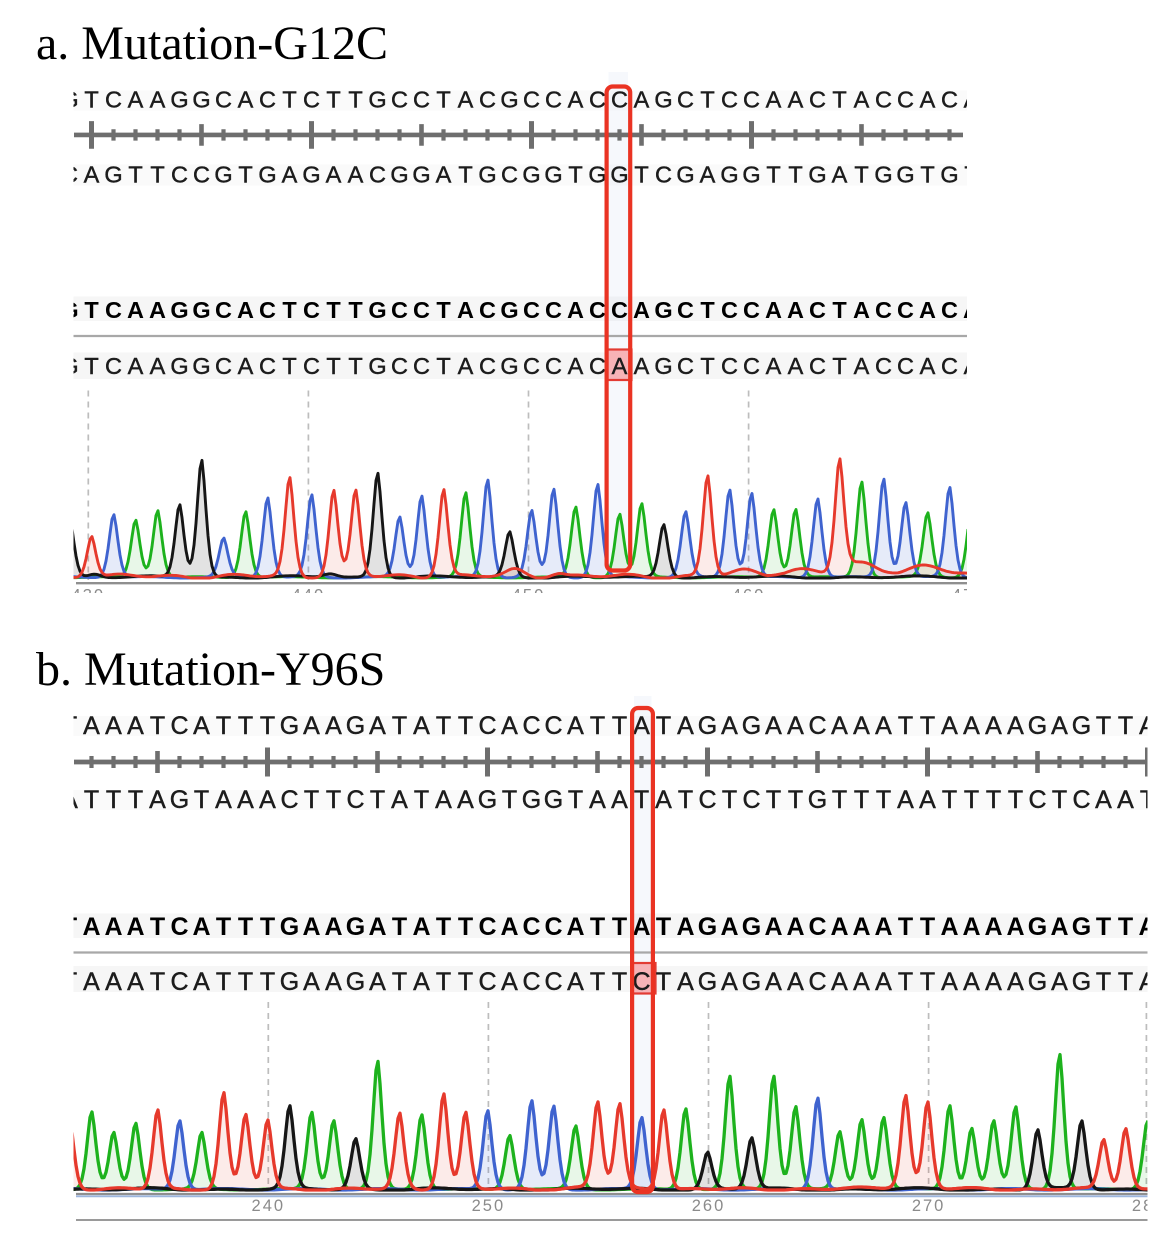  What do you see at coordinates (1149, 1206) in the screenshot?
I see `svg-text: 280` at bounding box center [1149, 1206].